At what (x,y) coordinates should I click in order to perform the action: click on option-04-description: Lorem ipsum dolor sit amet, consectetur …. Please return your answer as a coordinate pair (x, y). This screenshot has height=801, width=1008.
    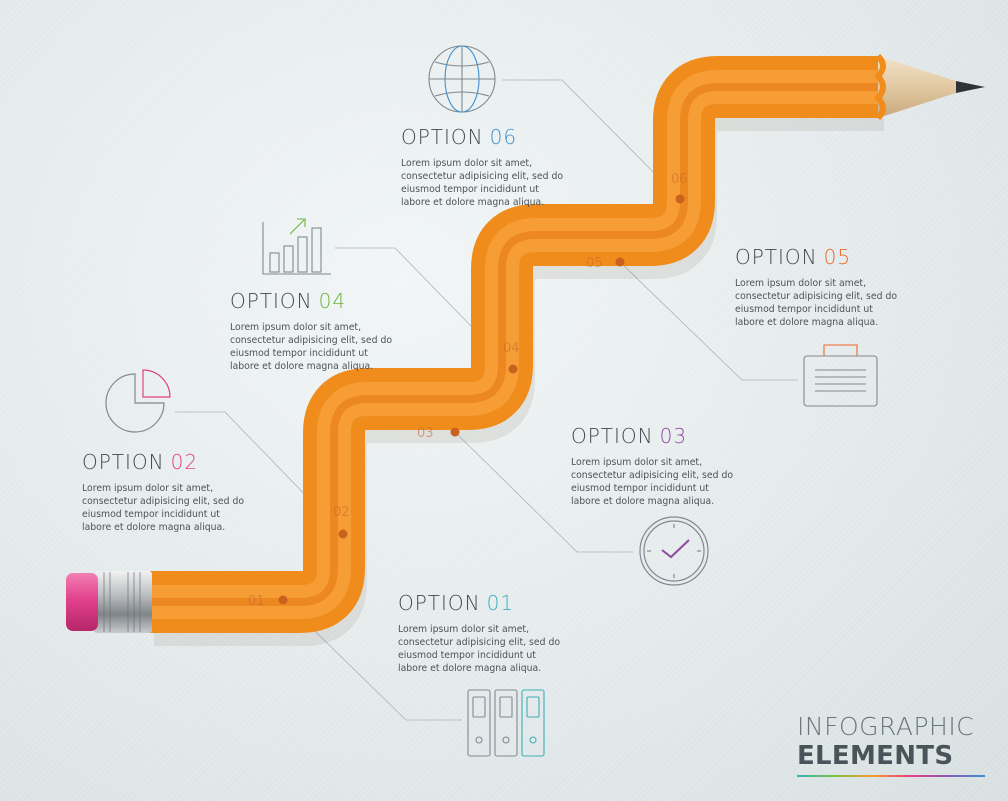
    Looking at the image, I should click on (311, 347).